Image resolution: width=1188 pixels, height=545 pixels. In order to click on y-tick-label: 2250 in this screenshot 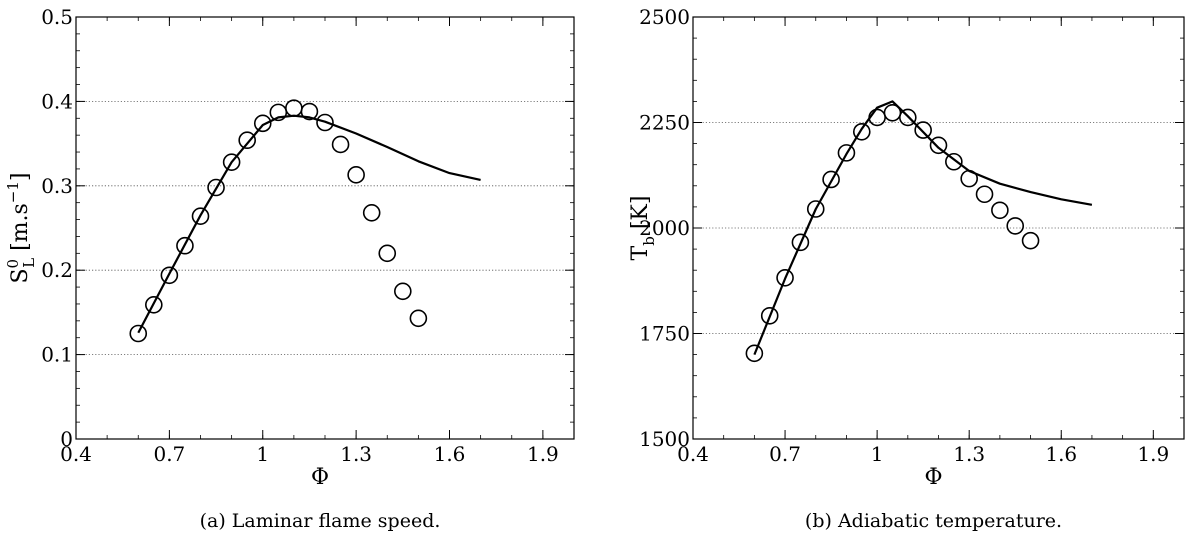, I will do `click(664, 123)`.